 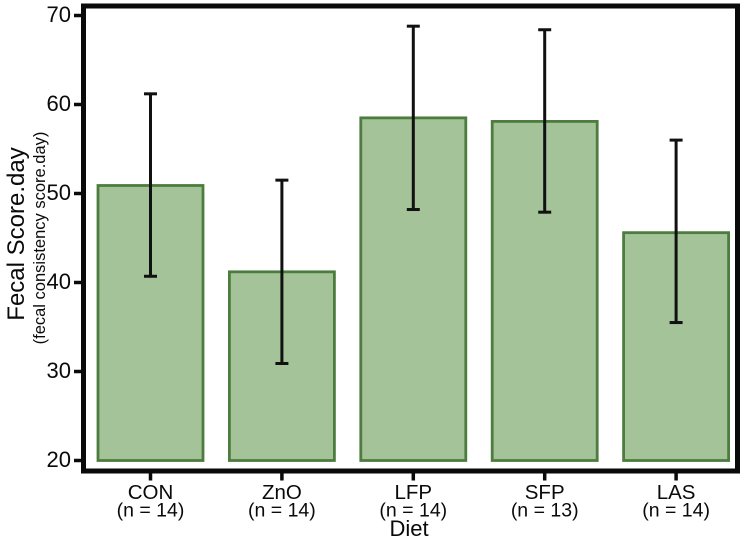 I want to click on category-label-las: LAS, so click(x=676, y=492).